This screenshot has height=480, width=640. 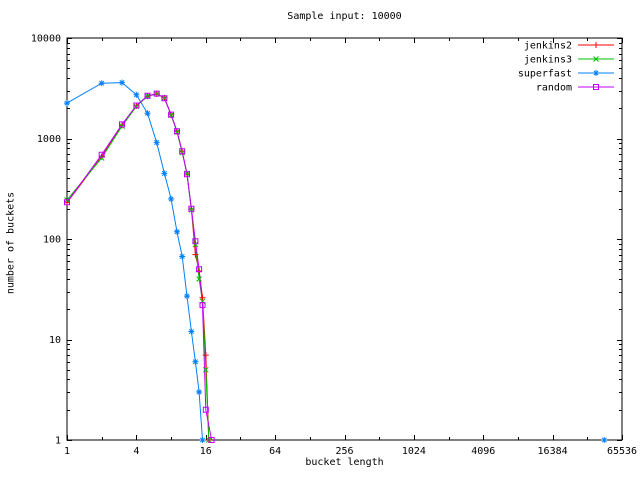 What do you see at coordinates (596, 45) in the screenshot?
I see `legend-sample-plus-icon` at bounding box center [596, 45].